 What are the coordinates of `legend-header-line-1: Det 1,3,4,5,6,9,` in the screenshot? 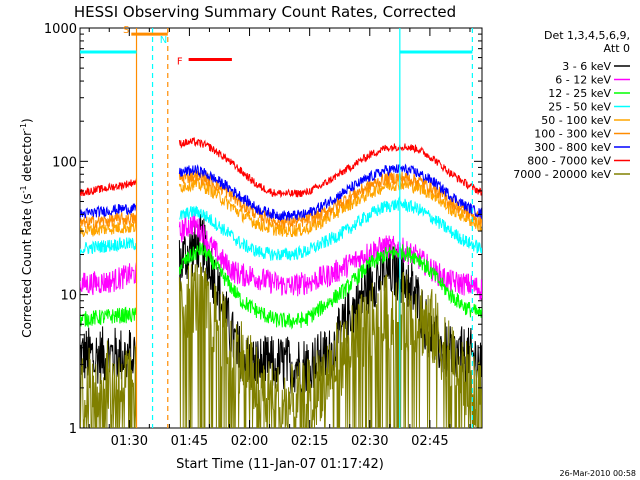 It's located at (587, 35).